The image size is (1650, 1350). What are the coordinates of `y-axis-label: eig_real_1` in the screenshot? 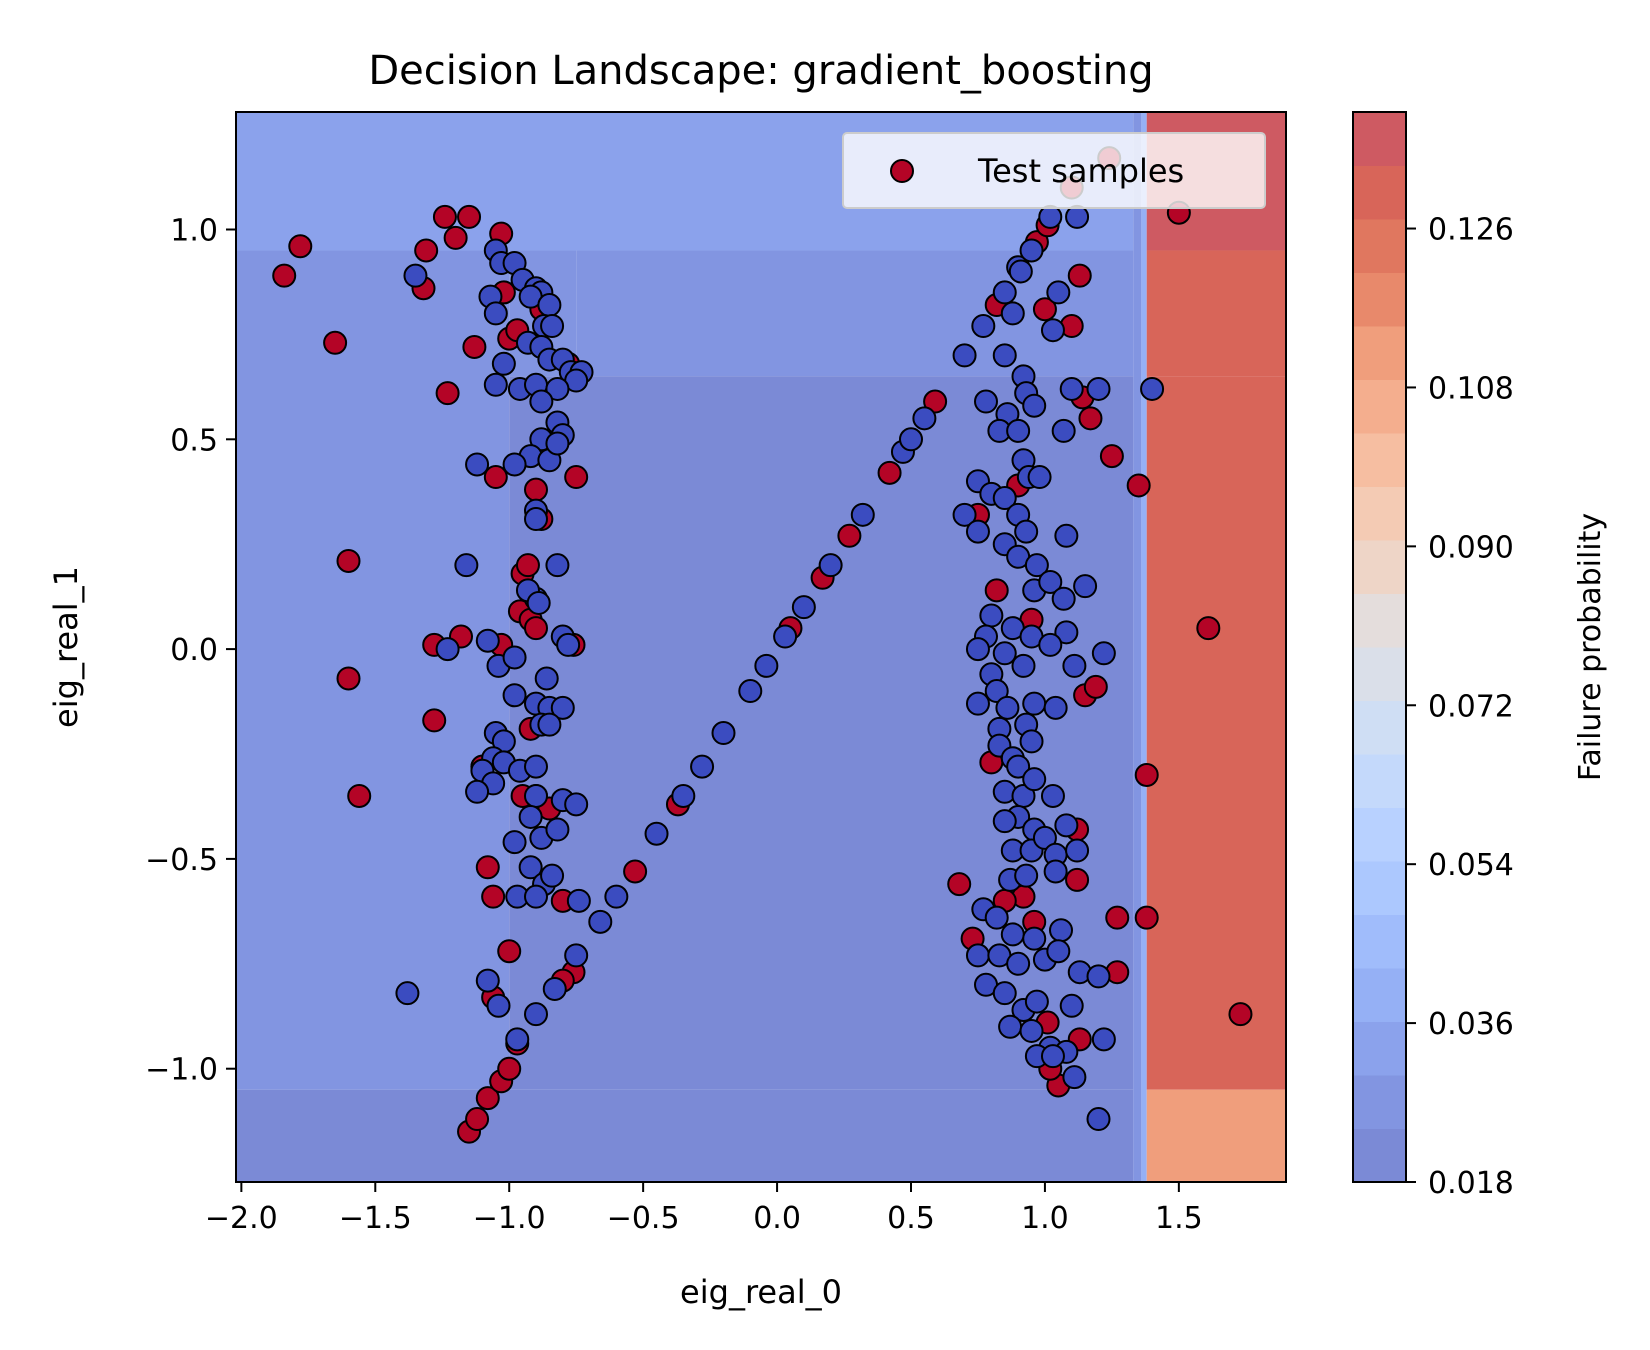 It's located at (66, 647).